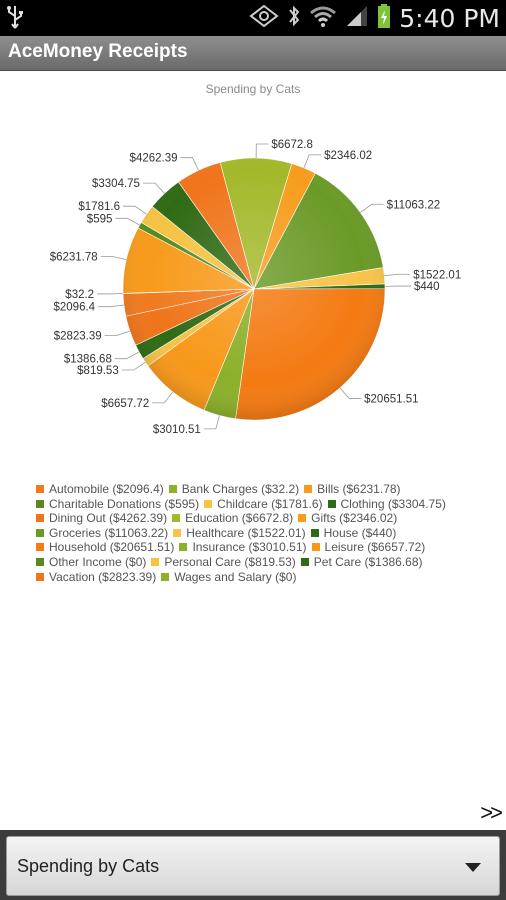 The height and width of the screenshot is (900, 506). Describe the element at coordinates (116, 184) in the screenshot. I see `slice-value-label: $3304.75` at that location.